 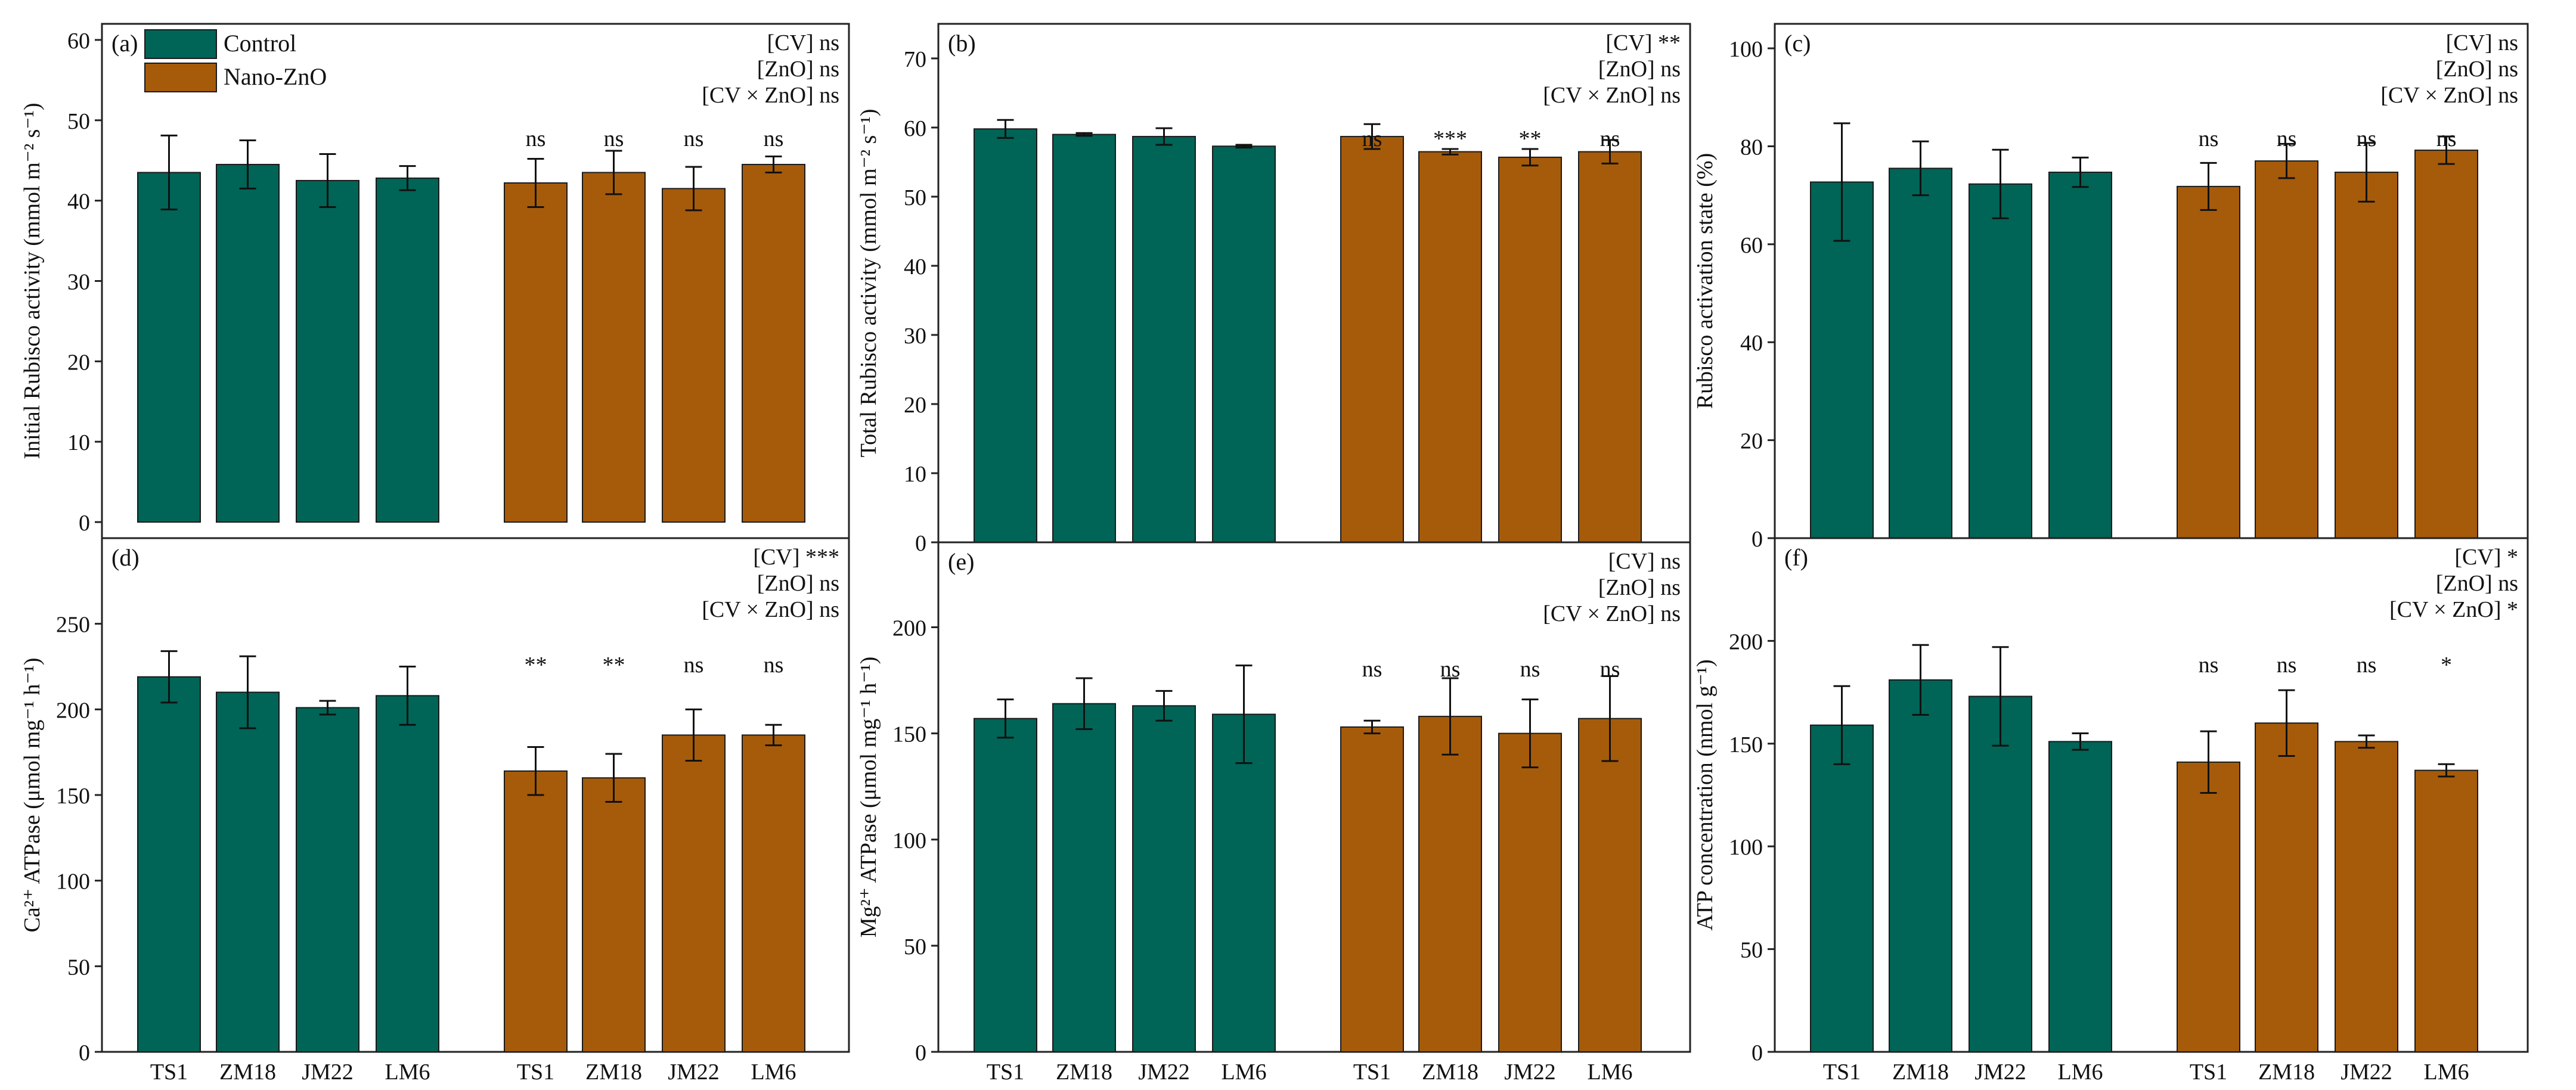 What do you see at coordinates (1450, 138) in the screenshot?
I see `significance-label: ***` at bounding box center [1450, 138].